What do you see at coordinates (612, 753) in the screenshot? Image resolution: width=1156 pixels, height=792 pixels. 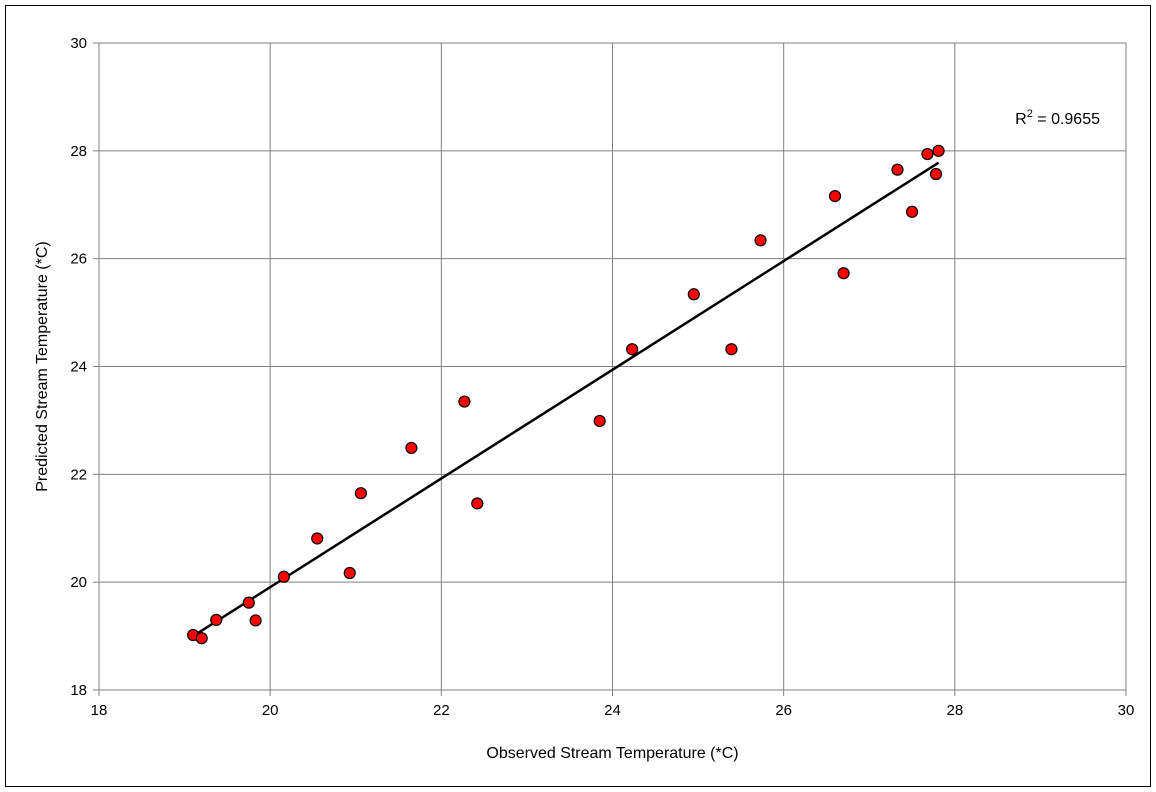 I see `x-axis-title: Observed Stream Temperature (*C)` at bounding box center [612, 753].